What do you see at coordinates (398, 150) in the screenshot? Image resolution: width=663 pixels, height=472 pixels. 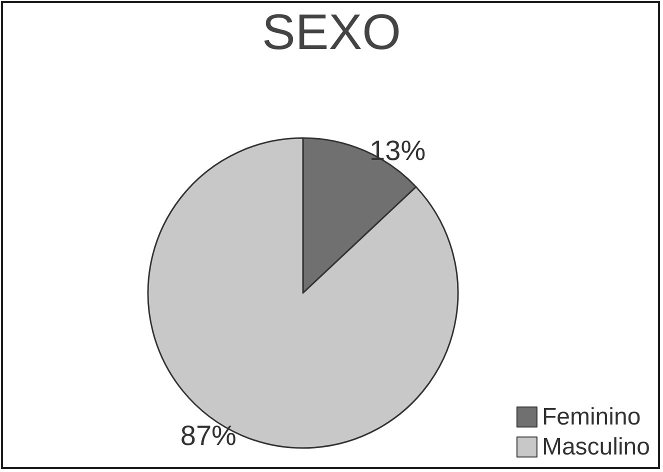 I see `data-label: 13%` at bounding box center [398, 150].